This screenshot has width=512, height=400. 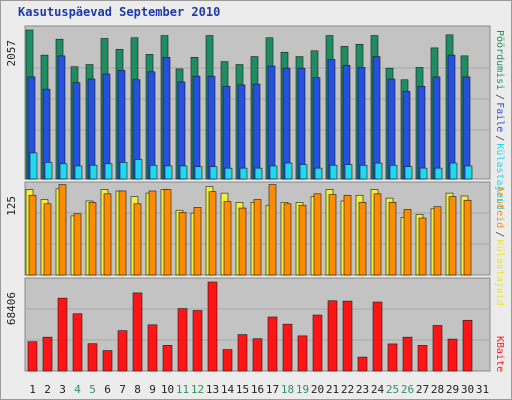 I want to click on legend-label: Faile, so click(x=499, y=117).